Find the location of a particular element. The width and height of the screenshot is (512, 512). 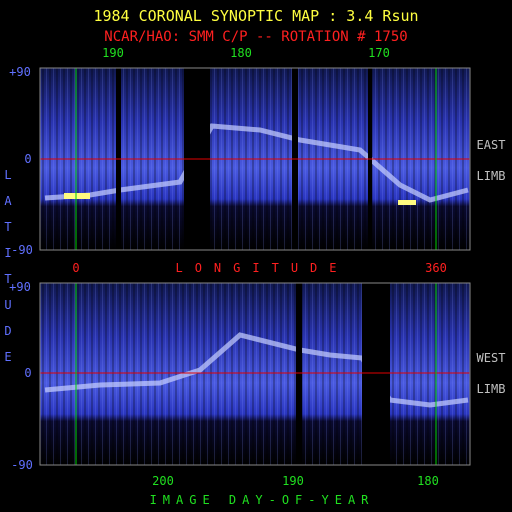

subtitle: NCAR/HAO: SMM C/P -- ROTATION # 1750 is located at coordinates (256, 37).